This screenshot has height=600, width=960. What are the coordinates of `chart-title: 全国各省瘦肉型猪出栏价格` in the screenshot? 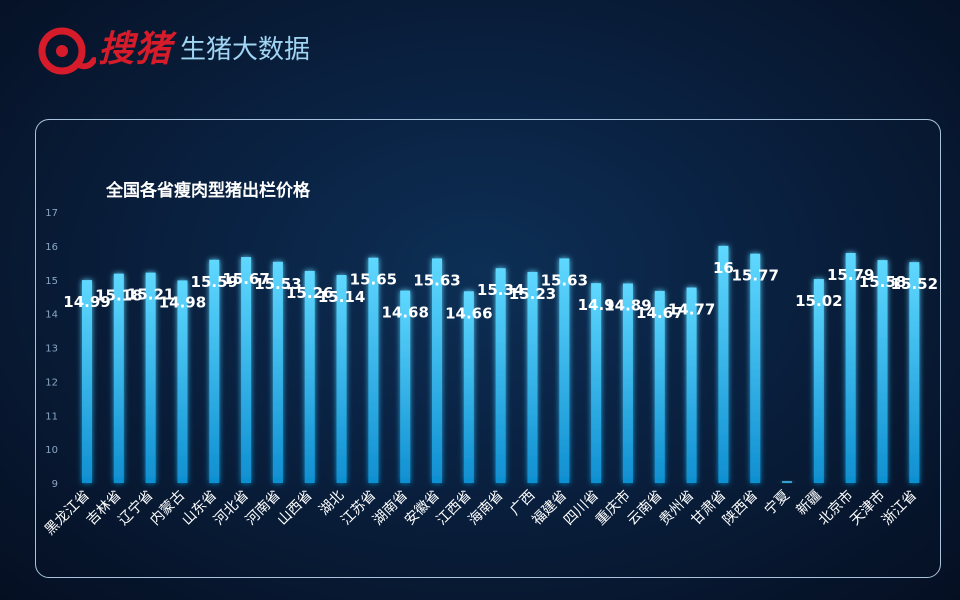 It's located at (208, 191).